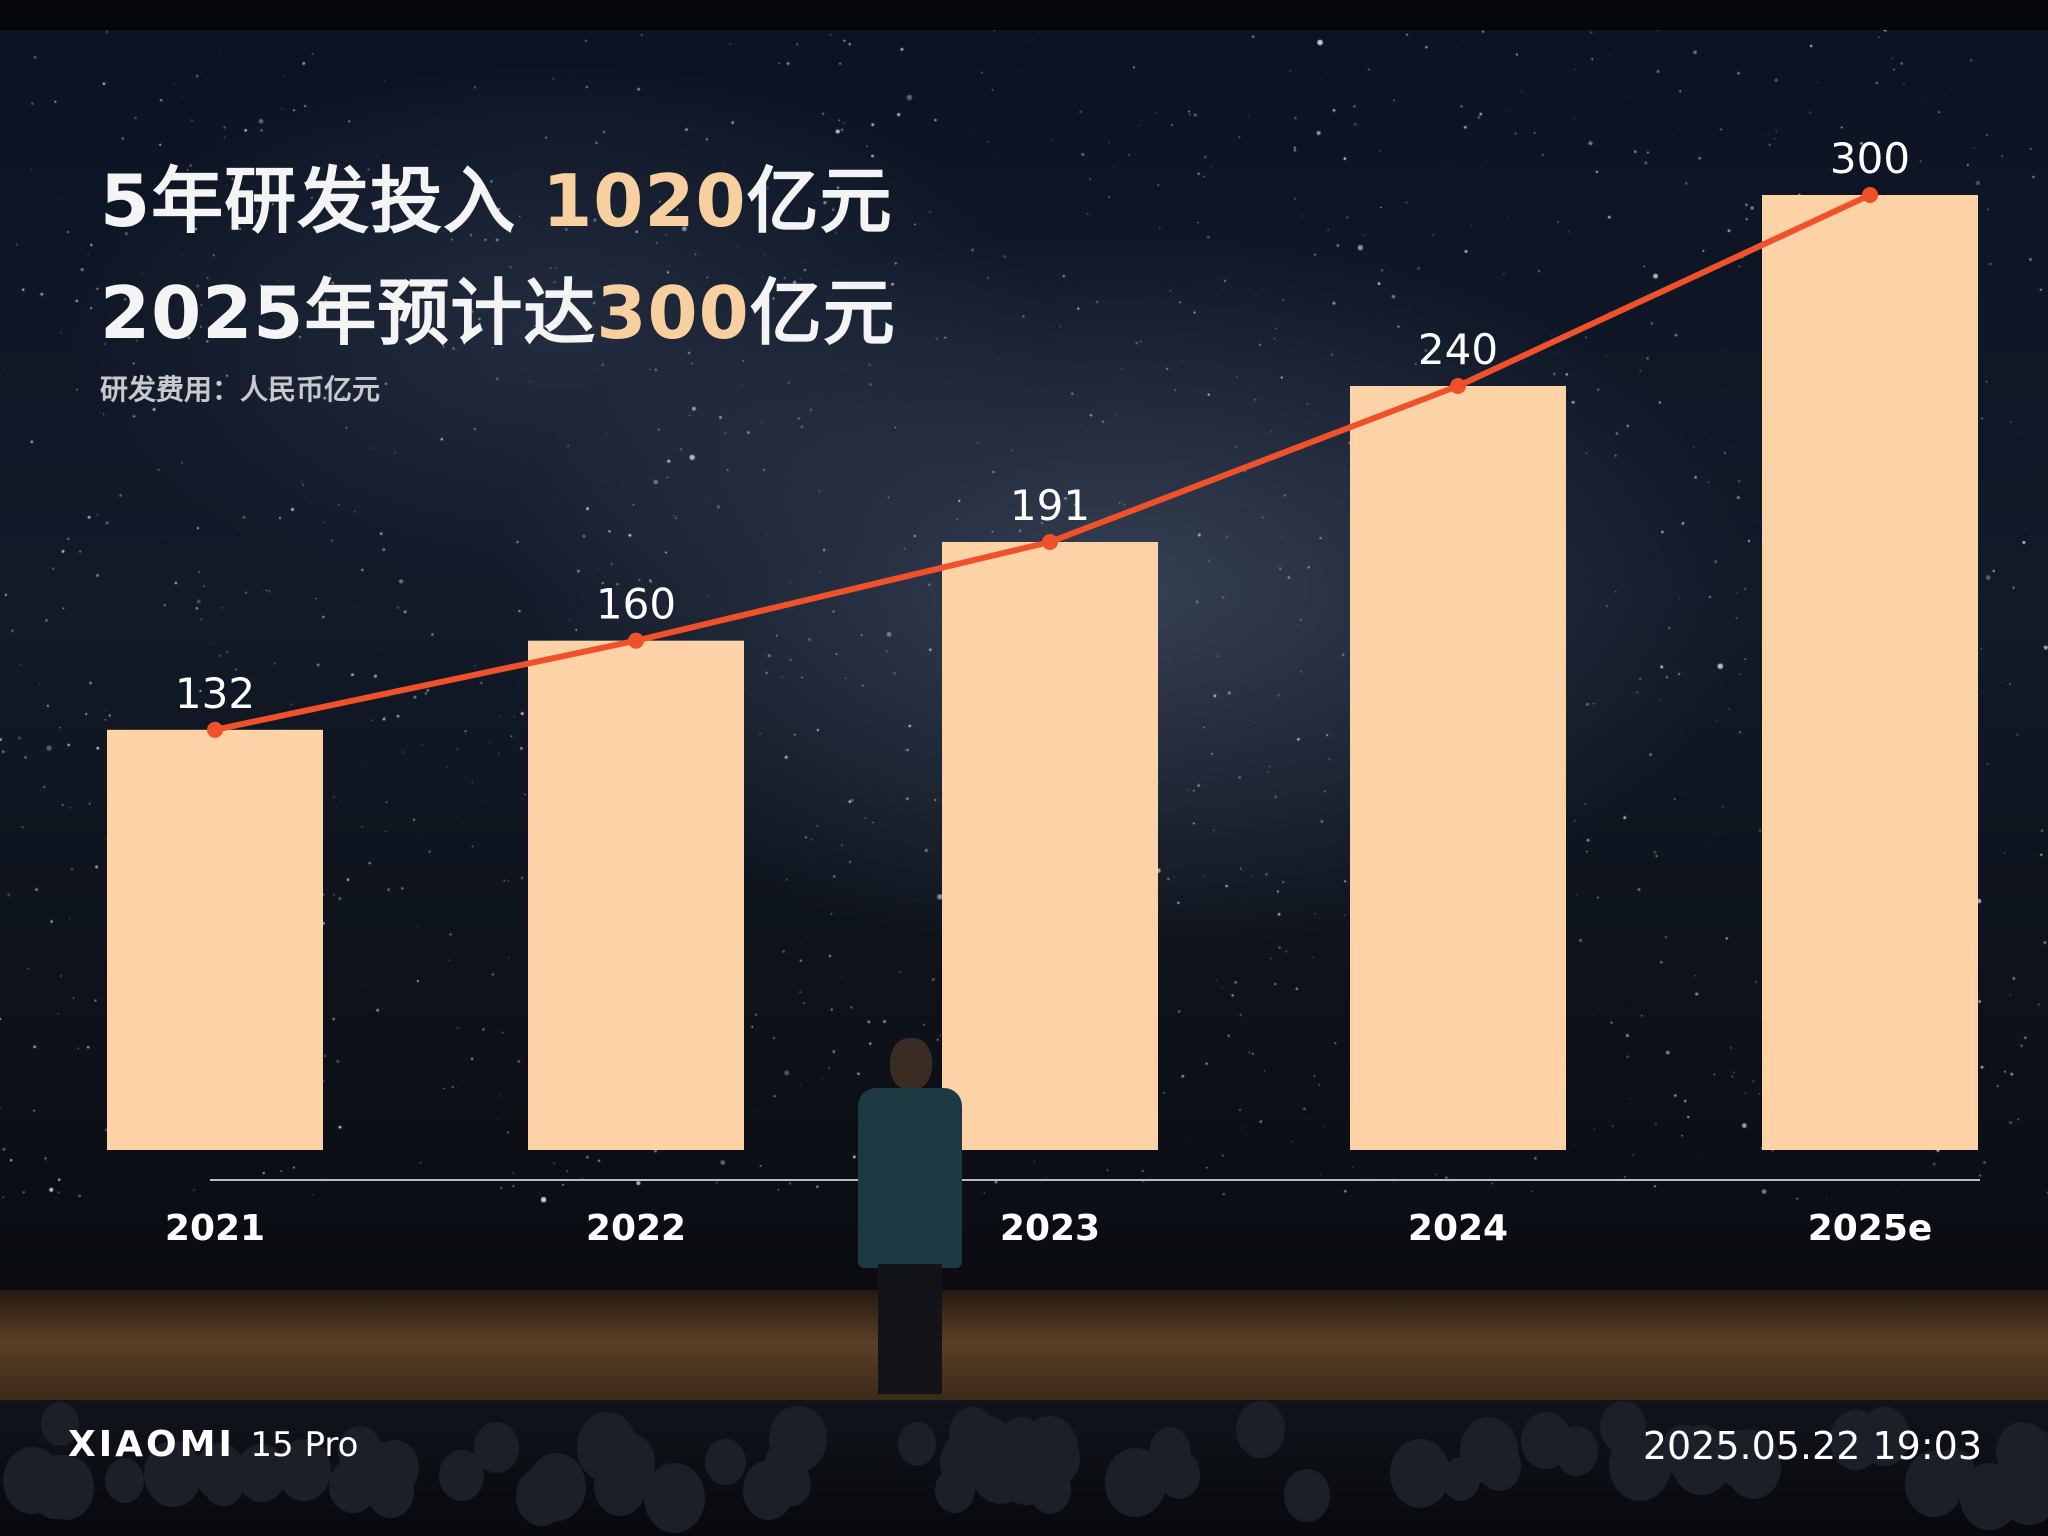  I want to click on bar-2023, so click(1050, 845).